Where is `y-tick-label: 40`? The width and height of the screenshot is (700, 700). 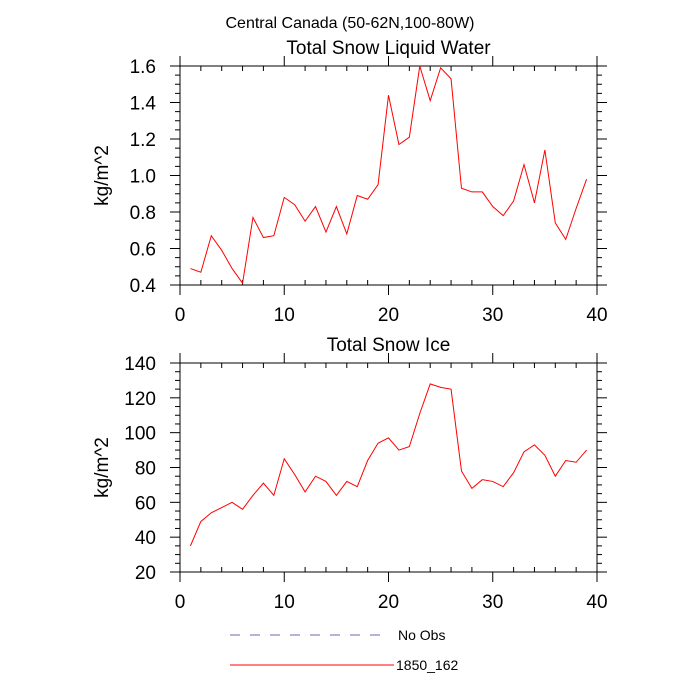
y-tick-label: 40 is located at coordinates (145, 538).